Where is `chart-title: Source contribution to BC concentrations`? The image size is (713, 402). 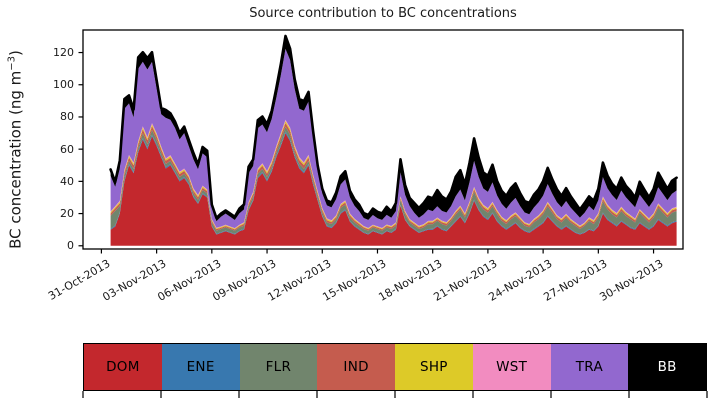
chart-title: Source contribution to BC concentrations is located at coordinates (383, 13).